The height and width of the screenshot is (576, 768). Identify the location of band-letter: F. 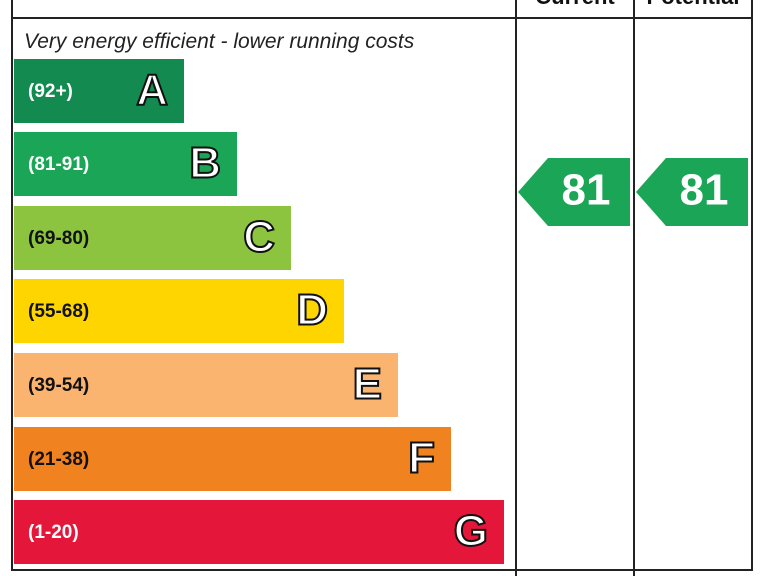
(421, 458).